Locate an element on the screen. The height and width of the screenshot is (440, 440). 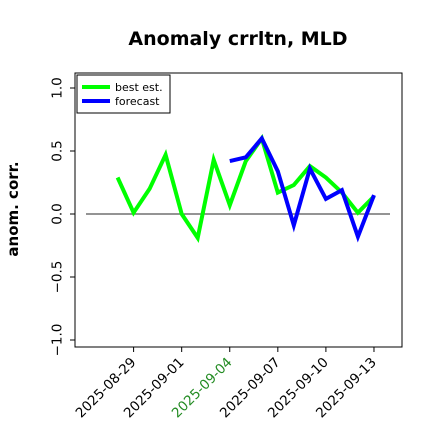
y-axis-ticks: −1.0 −0.5 0.0 0.5 1.0 is located at coordinates (62, 216).